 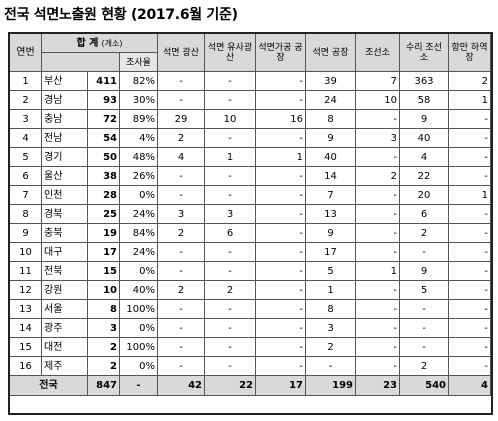 What do you see at coordinates (25, 214) in the screenshot?
I see `cell-no: 8` at bounding box center [25, 214].